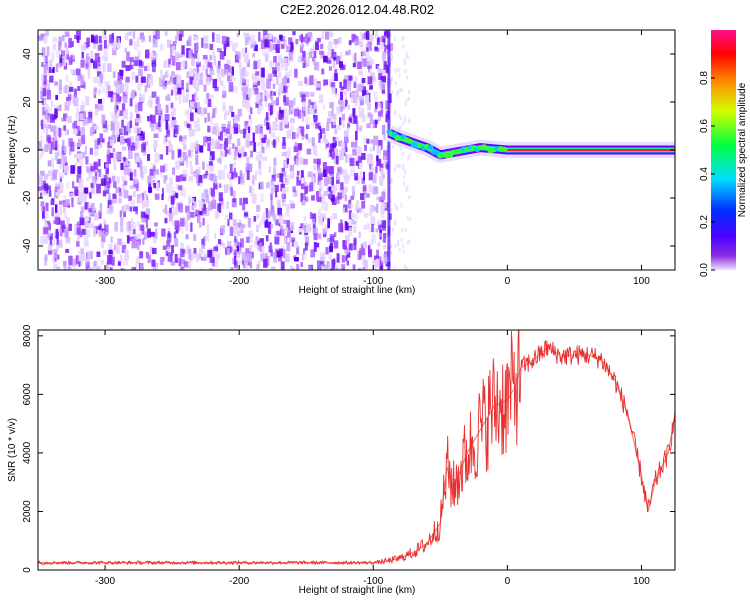  Describe the element at coordinates (105, 281) in the screenshot. I see `x-tick-label: -300` at that location.